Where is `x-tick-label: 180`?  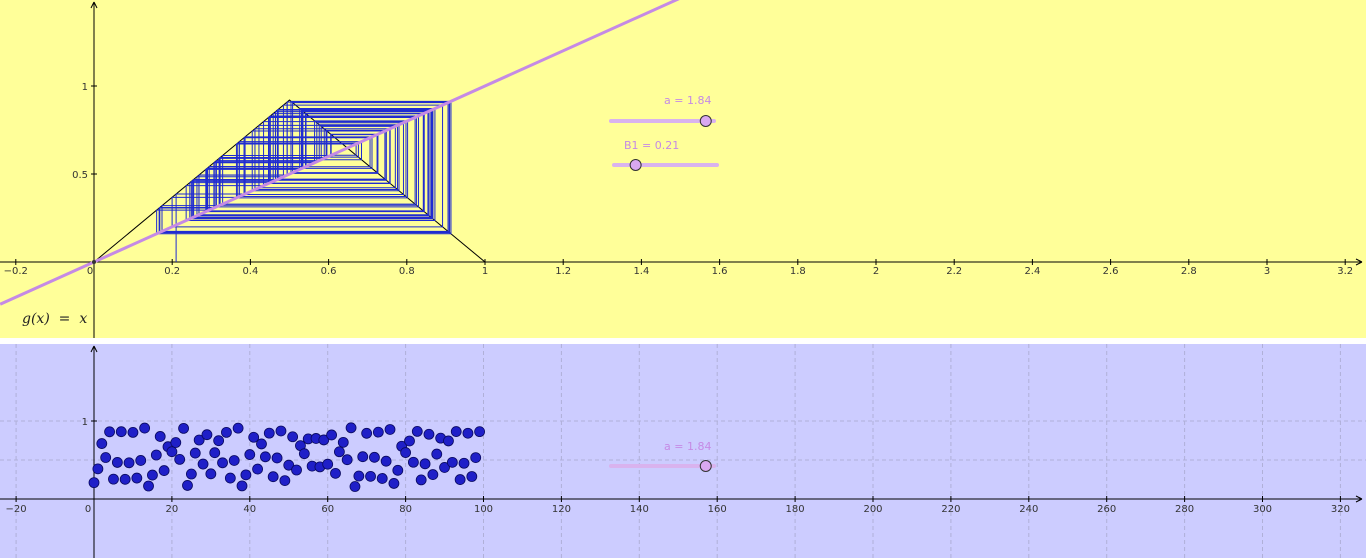
x-tick-label: 180 is located at coordinates (795, 509).